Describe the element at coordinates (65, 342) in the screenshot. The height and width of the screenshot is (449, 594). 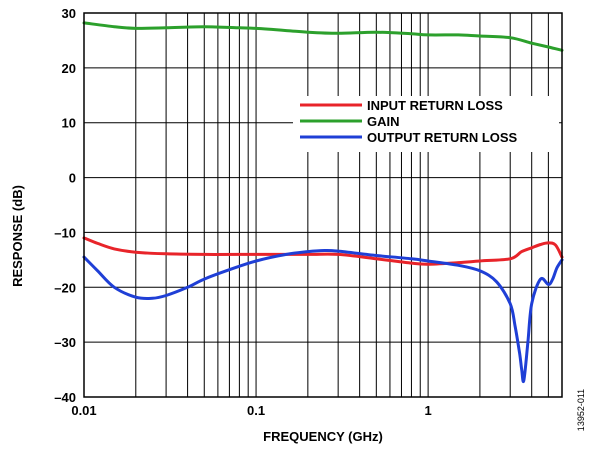
I see `y-tick-label: –30` at that location.